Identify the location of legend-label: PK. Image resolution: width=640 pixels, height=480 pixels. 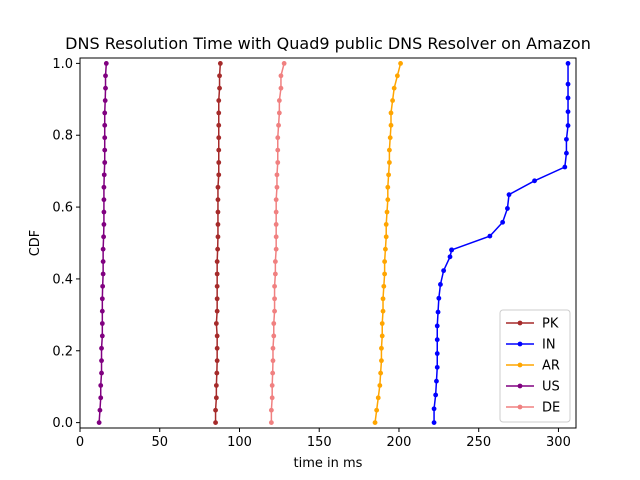
(550, 324).